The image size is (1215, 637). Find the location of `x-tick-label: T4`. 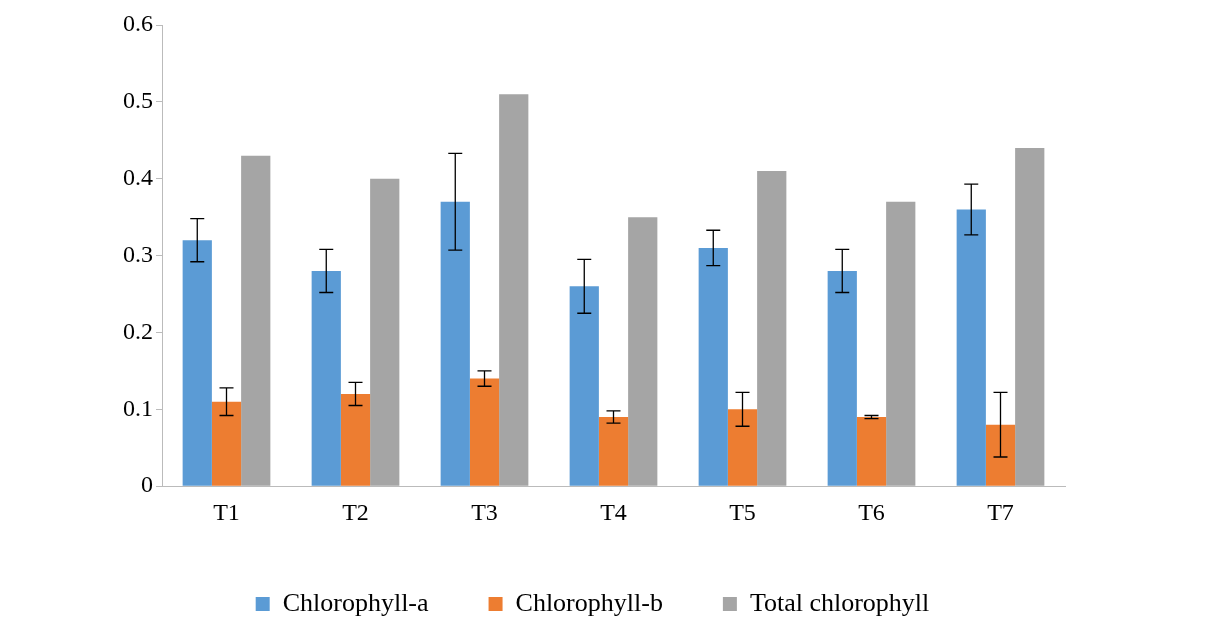

x-tick-label: T4 is located at coordinates (613, 511).